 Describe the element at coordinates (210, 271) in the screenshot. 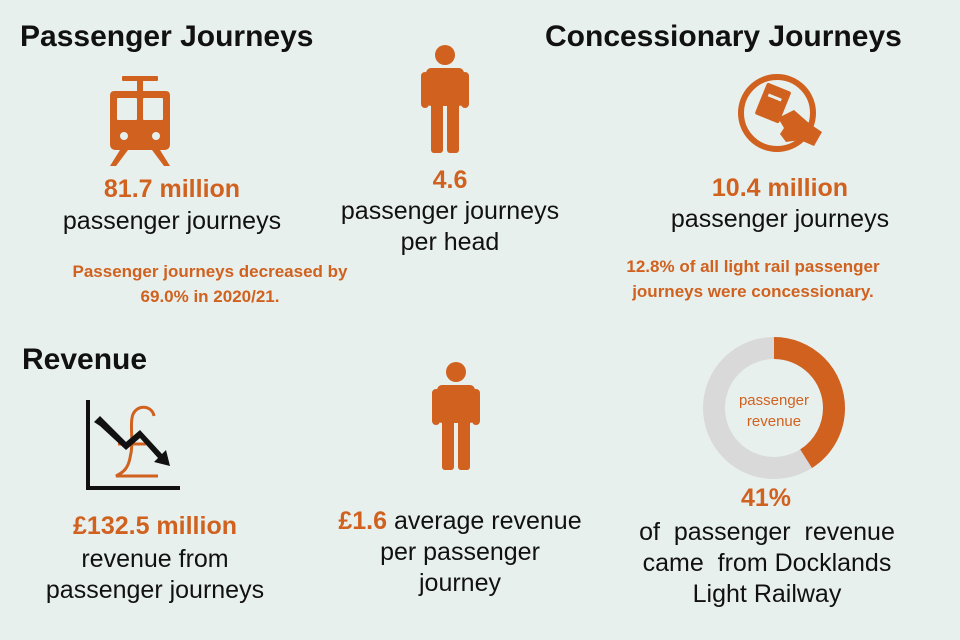

I see `passenger-note-line-1: Passenger journeys decreased by` at that location.